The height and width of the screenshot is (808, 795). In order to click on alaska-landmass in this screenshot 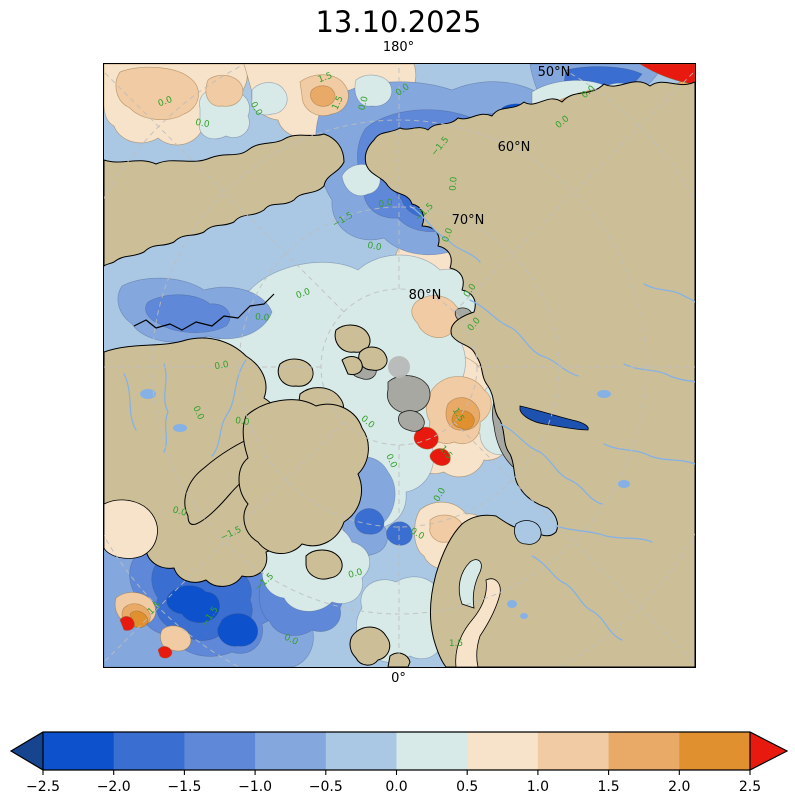, I will do `click(224, 200)`.